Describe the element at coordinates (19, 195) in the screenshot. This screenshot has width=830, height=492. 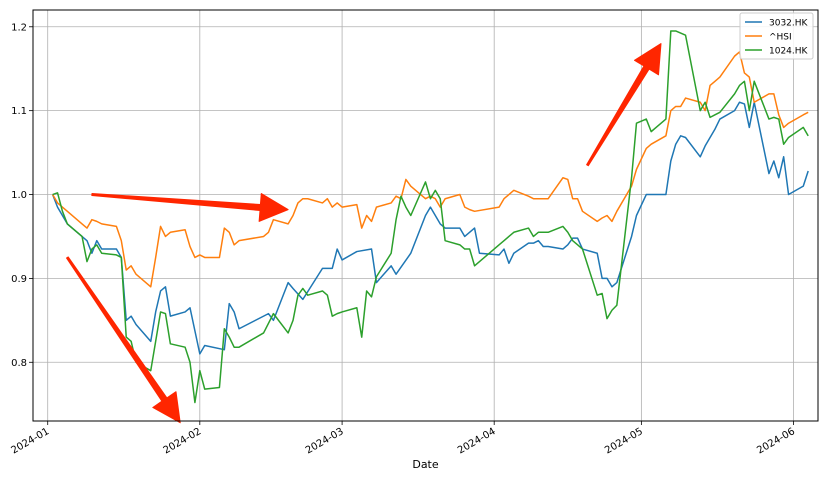
I see `y-tick-label: 1.0` at that location.